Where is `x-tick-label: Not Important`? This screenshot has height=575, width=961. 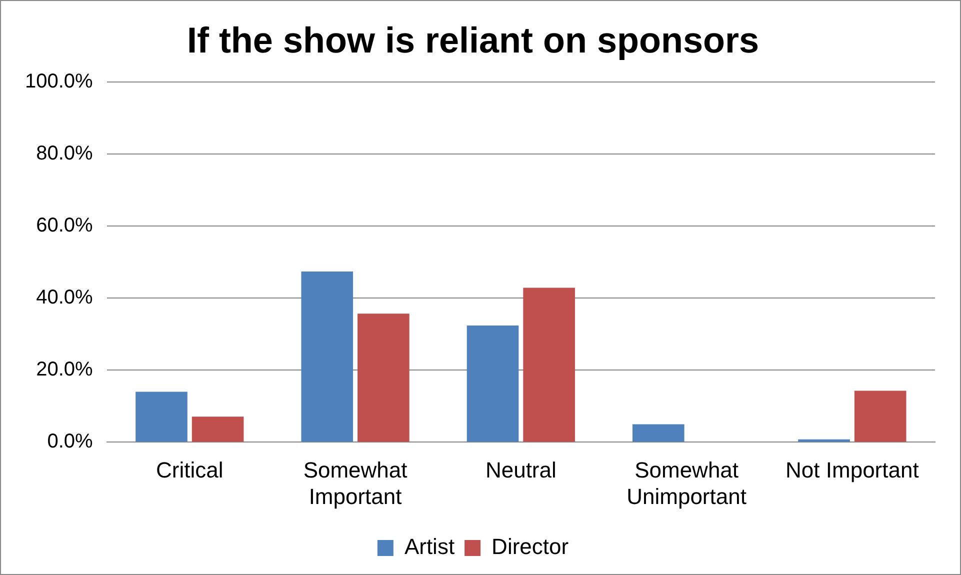
x-tick-label: Not Important is located at coordinates (852, 469).